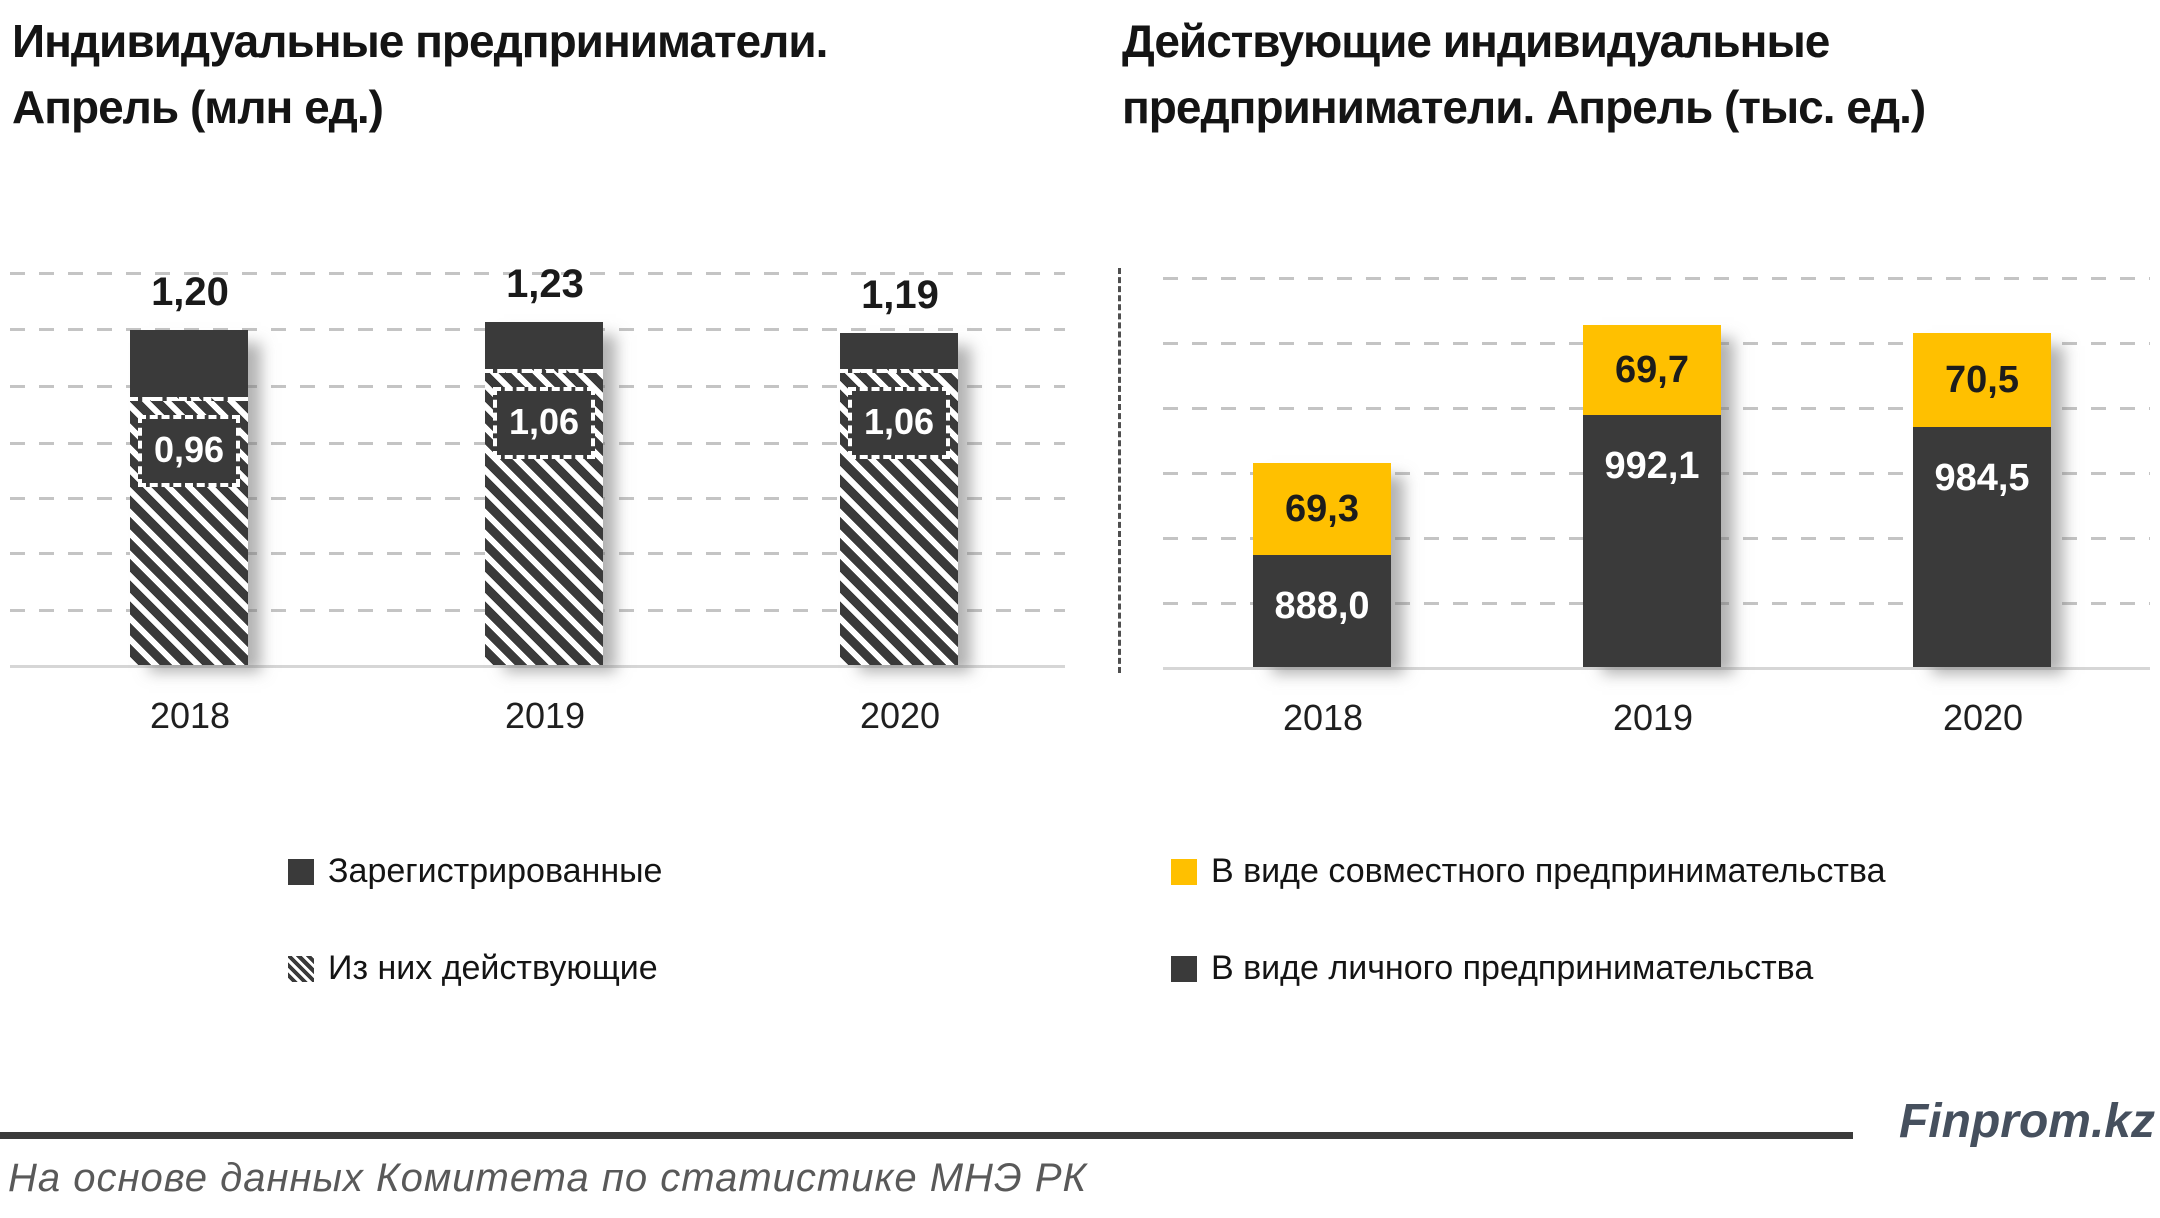  What do you see at coordinates (301, 871) in the screenshot?
I see `registered-swatch-icon` at bounding box center [301, 871].